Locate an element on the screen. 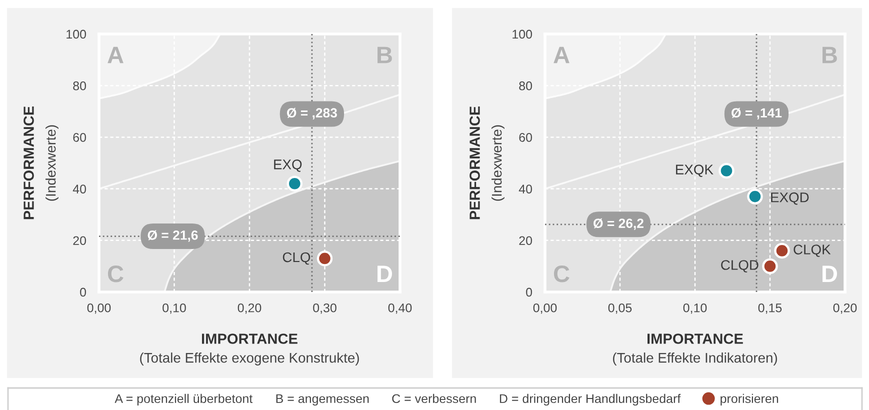 The height and width of the screenshot is (410, 869). text: A = potenziell überbetont is located at coordinates (183, 400).